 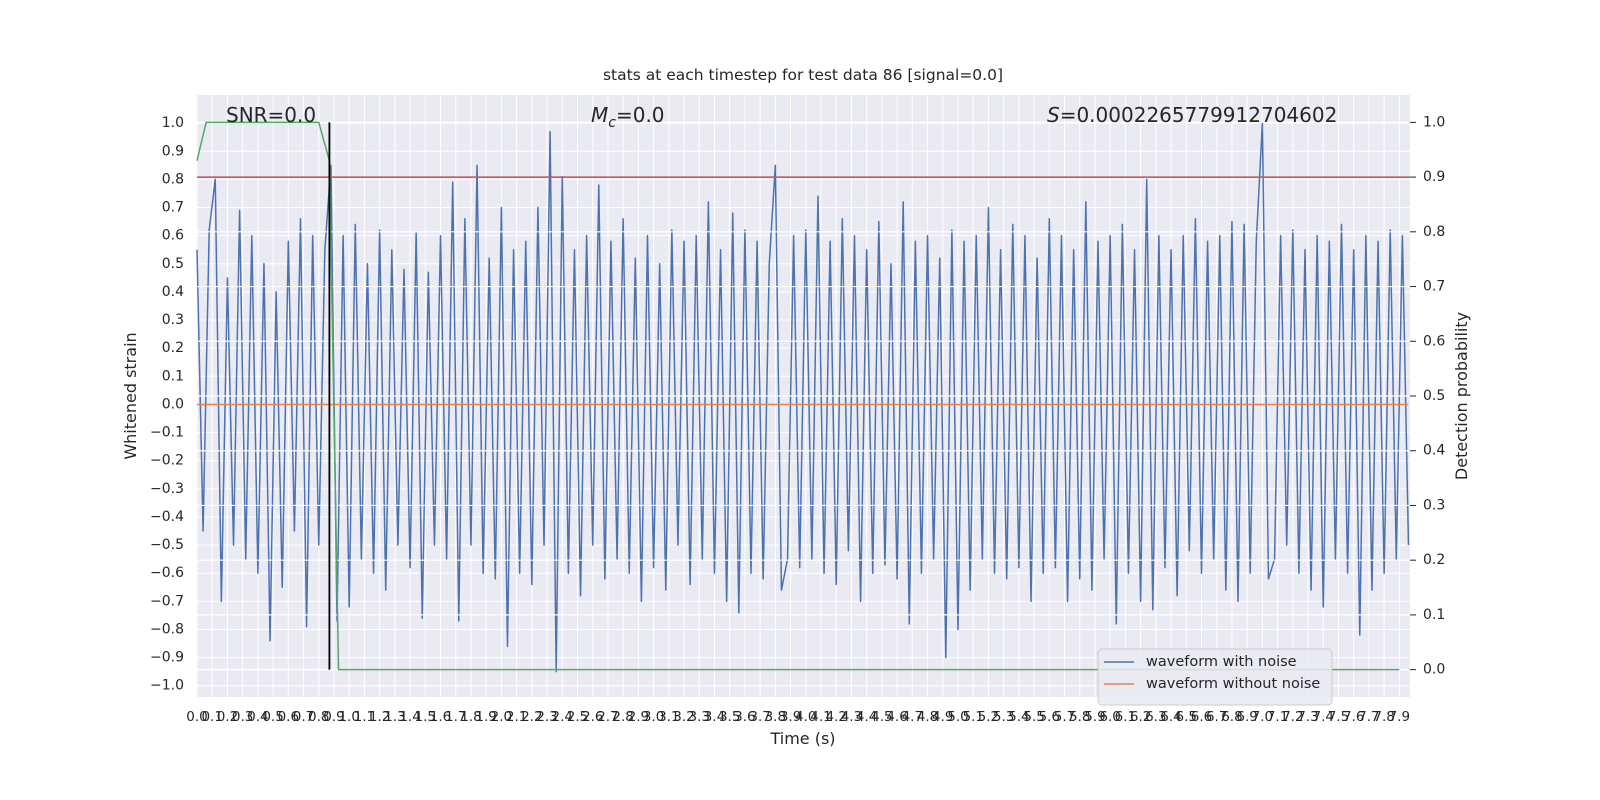 I want to click on x-tick-label: 6.4, so click(x=1170, y=717).